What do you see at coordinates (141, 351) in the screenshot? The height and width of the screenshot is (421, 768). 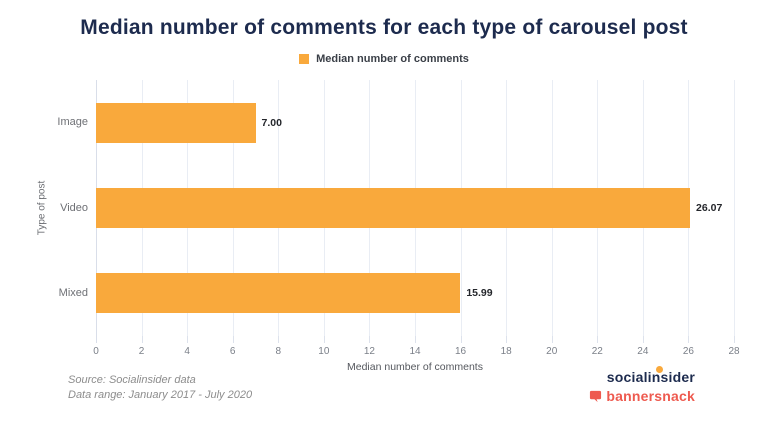 I see `x-tick-label: 2` at bounding box center [141, 351].